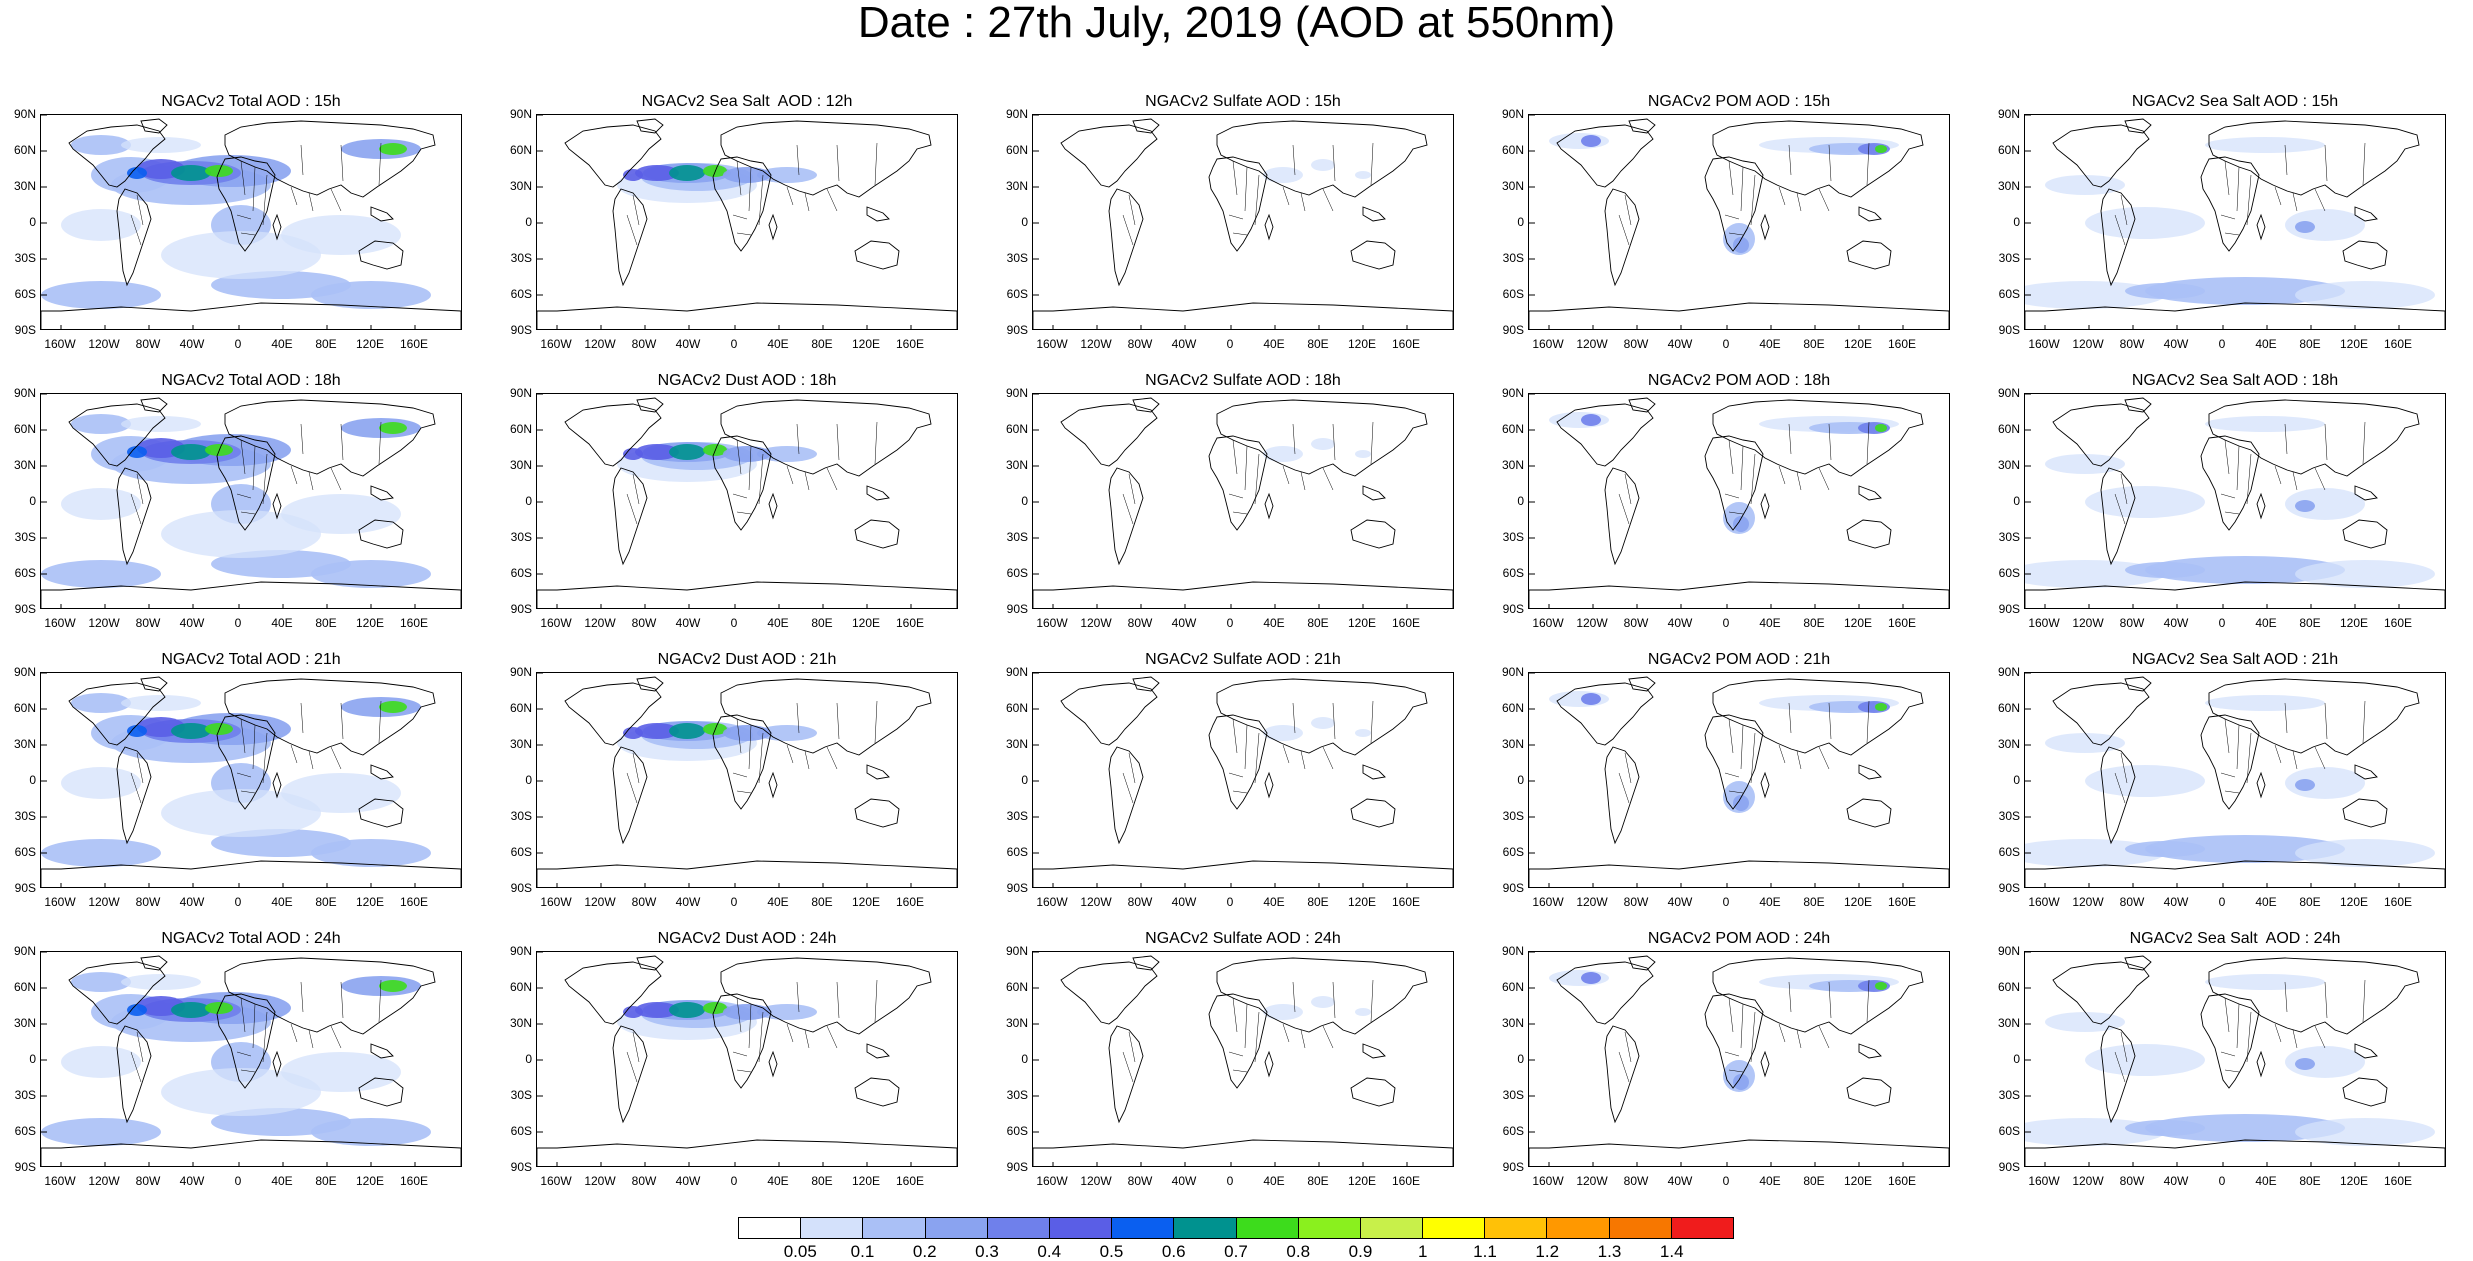  I want to click on lon-label: 40E, so click(778, 1181).